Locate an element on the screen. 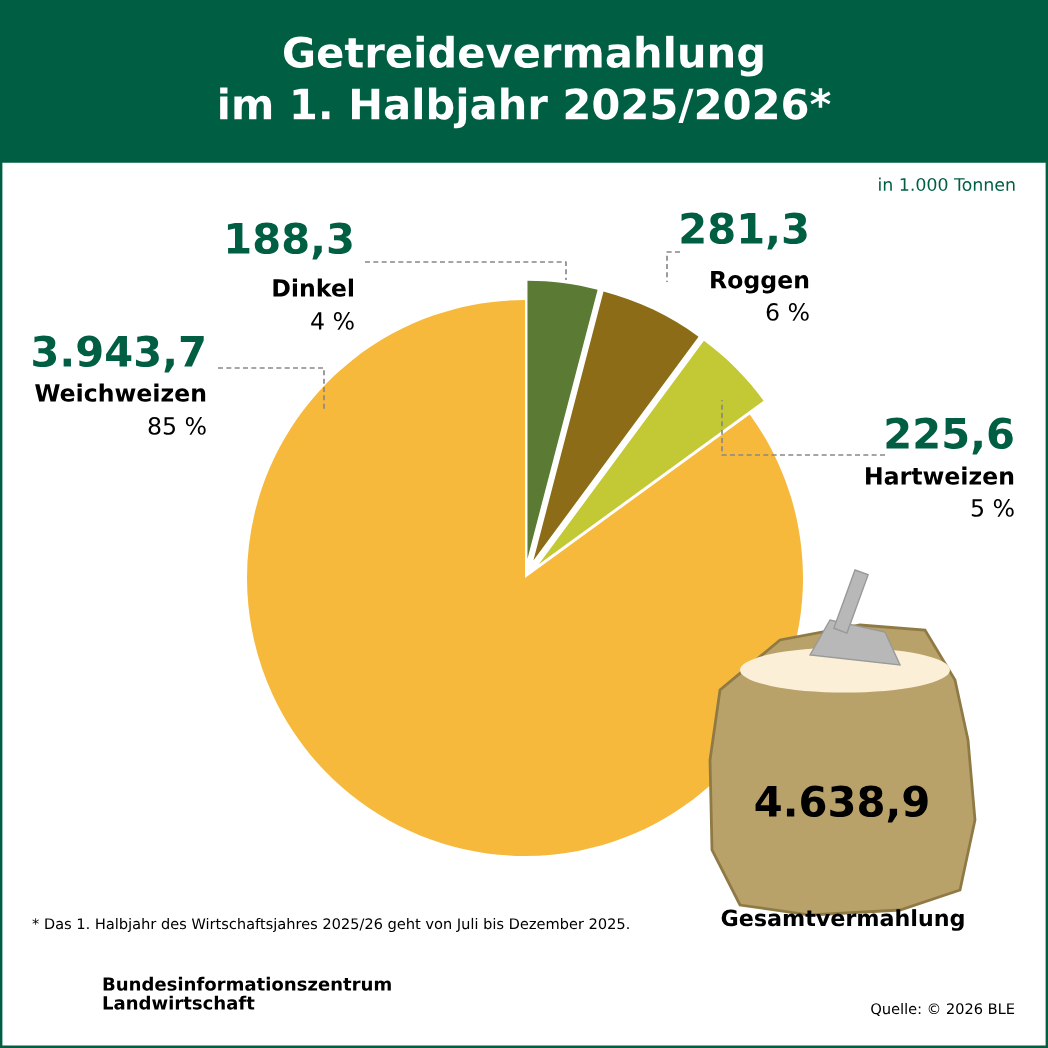  text: 5 % is located at coordinates (992, 507).